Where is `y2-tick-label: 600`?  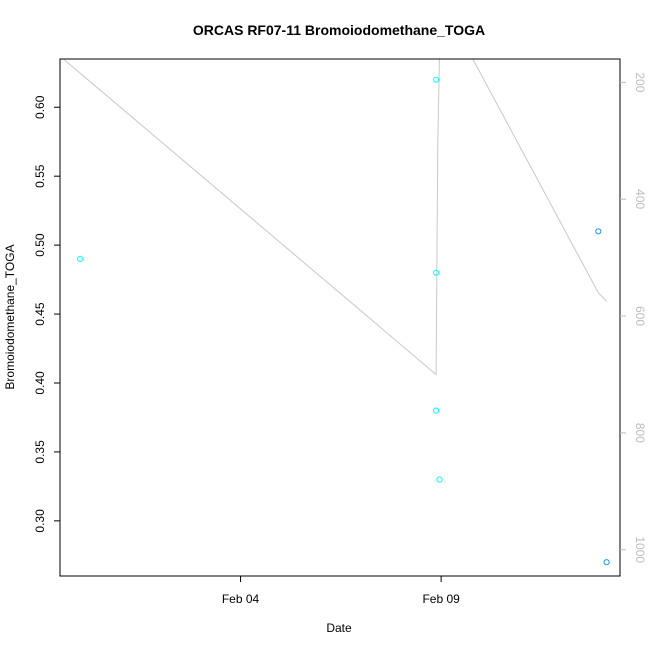
y2-tick-label: 600 is located at coordinates (640, 316).